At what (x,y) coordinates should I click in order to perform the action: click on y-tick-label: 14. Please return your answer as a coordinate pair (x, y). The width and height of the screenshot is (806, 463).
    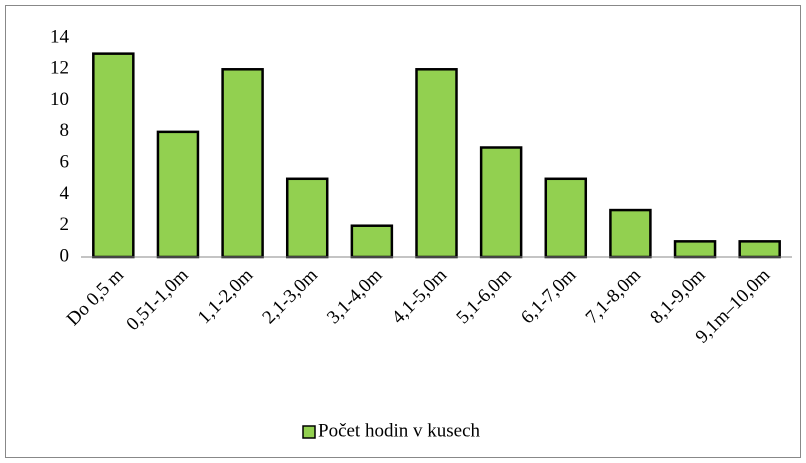
    Looking at the image, I should click on (60, 36).